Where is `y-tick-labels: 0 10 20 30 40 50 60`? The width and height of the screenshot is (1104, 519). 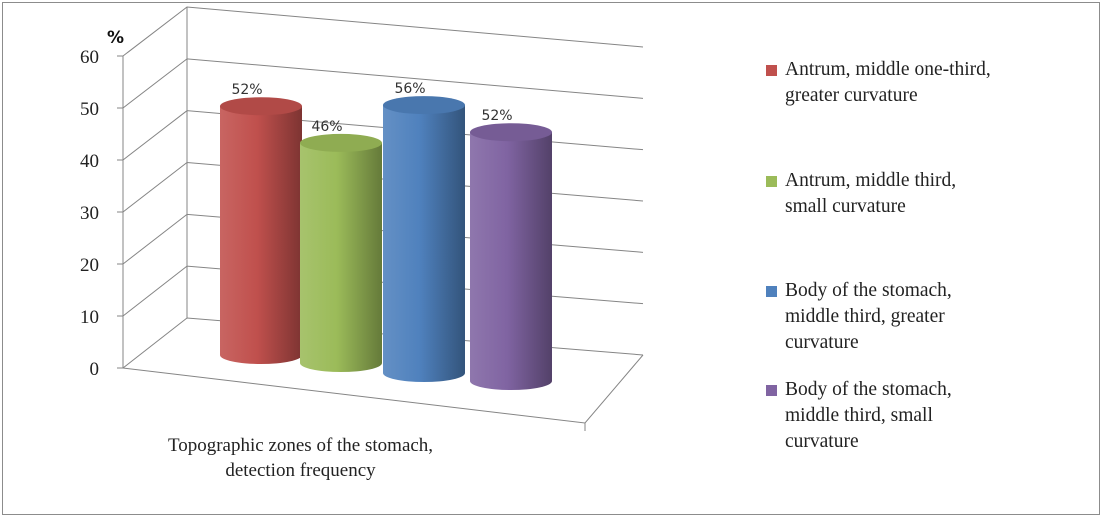
y-tick-labels: 0 10 20 30 40 50 60 is located at coordinates (89, 213).